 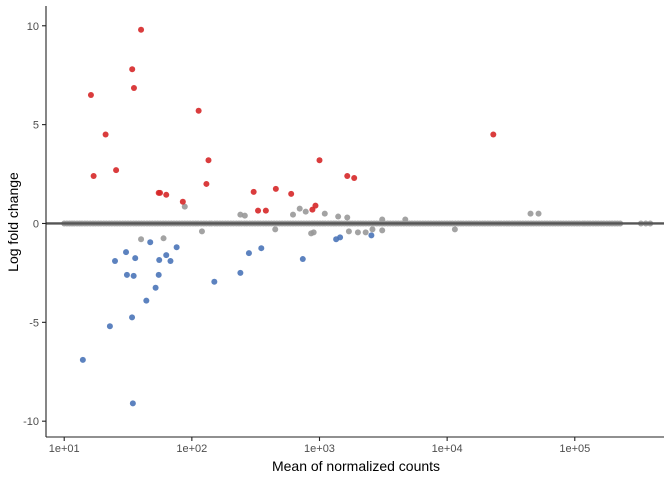 What do you see at coordinates (34, 323) in the screenshot?
I see `y-tick-label: -5` at bounding box center [34, 323].